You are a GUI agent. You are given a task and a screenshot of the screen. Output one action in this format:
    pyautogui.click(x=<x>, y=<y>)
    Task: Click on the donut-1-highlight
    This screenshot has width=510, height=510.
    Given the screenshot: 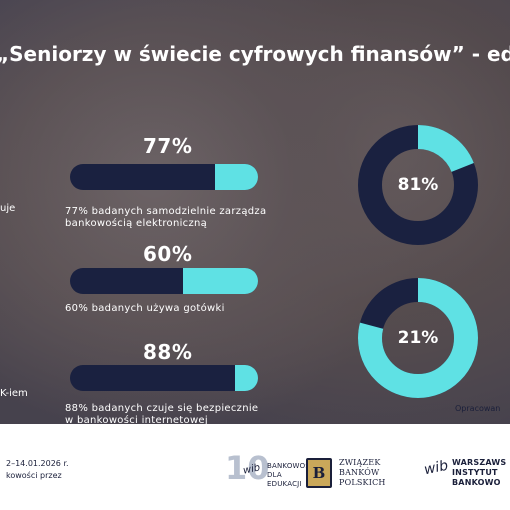 What is the action you would take?
    pyautogui.click(x=418, y=185)
    